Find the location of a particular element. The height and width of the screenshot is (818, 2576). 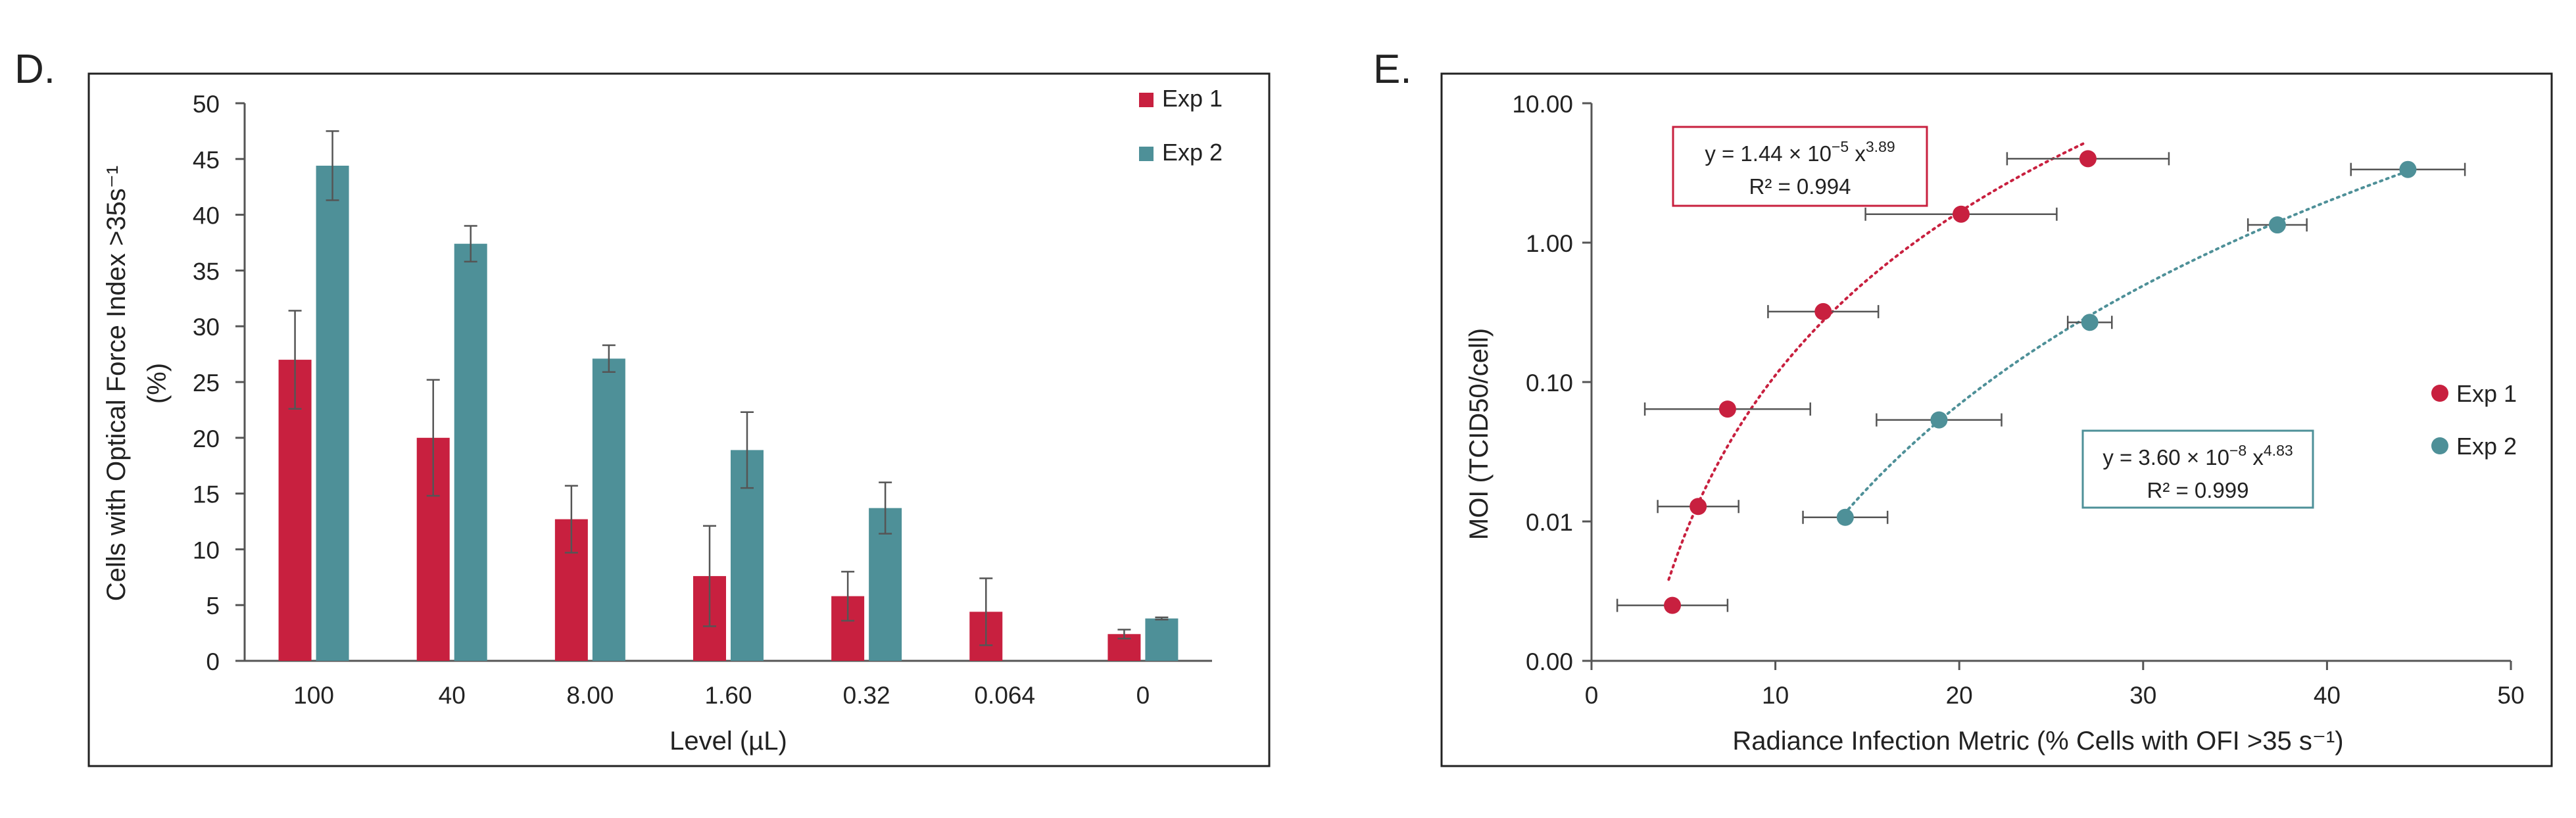

x-tick-label: 1.60 is located at coordinates (728, 695).